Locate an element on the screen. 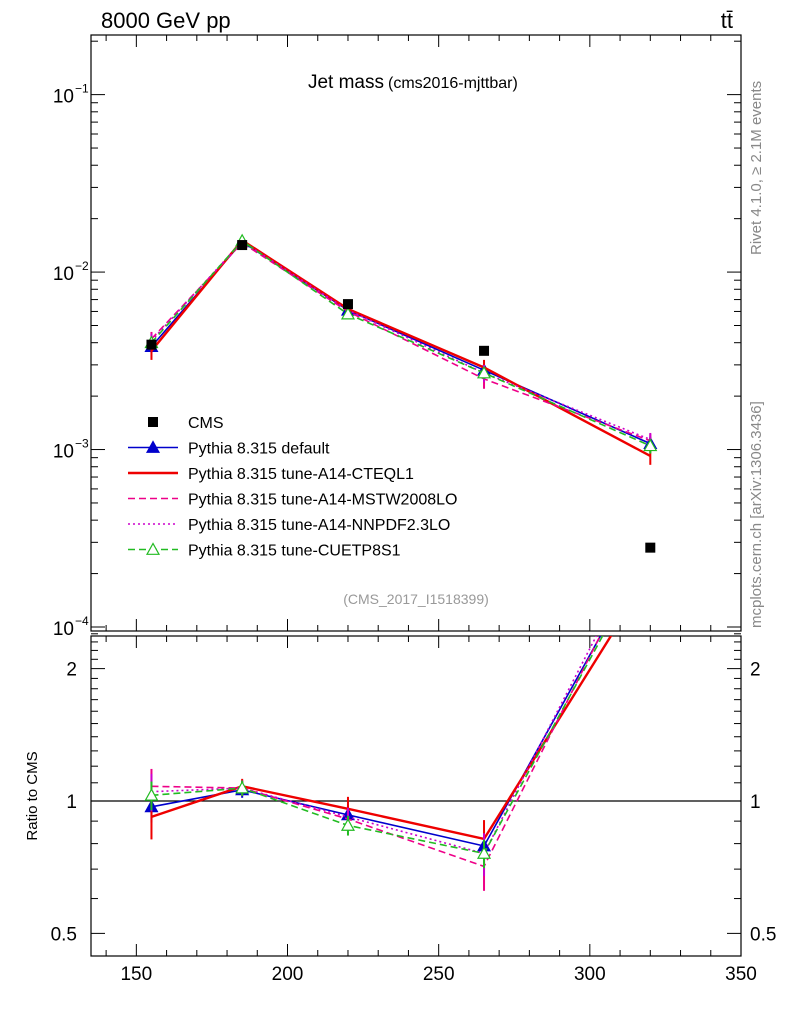 The image size is (786, 1024). y-tick-exponent: −1 is located at coordinates (82, 89).